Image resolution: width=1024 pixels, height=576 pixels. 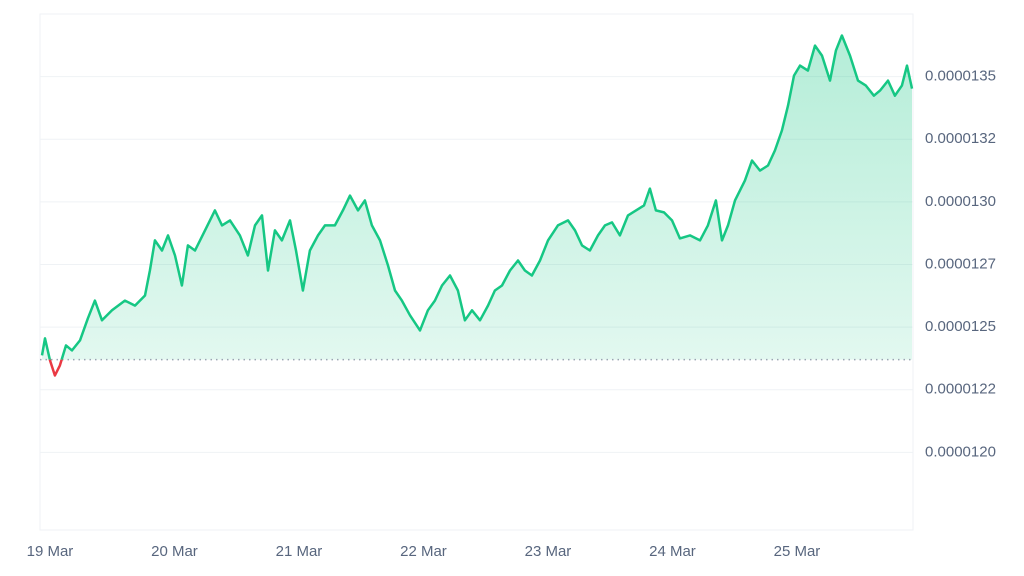 What do you see at coordinates (960, 76) in the screenshot?
I see `y-tick-label: 0.0000135` at bounding box center [960, 76].